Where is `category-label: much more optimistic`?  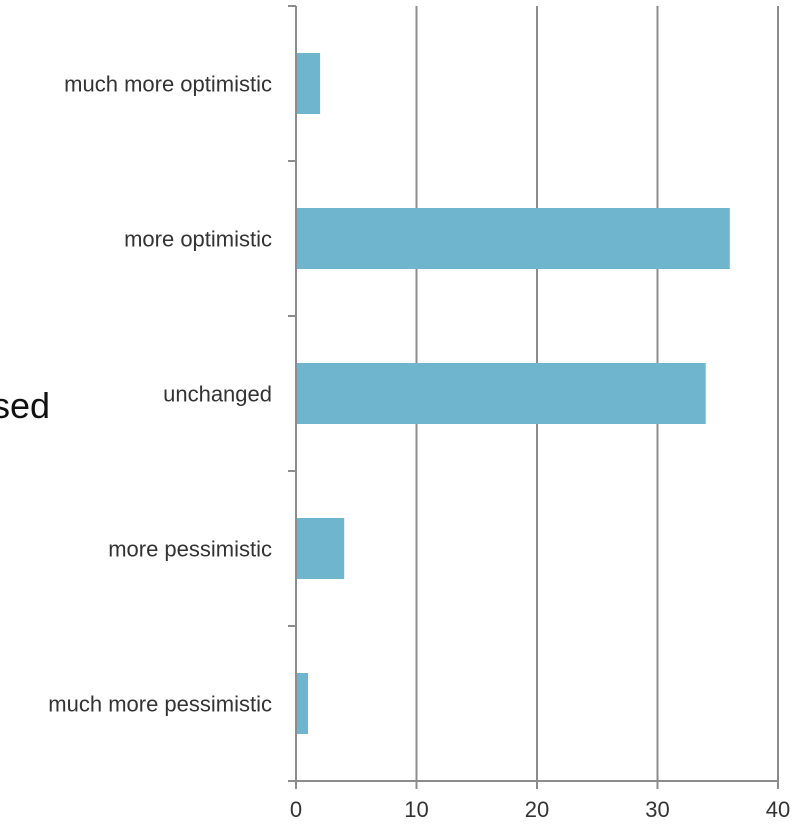 category-label: much more optimistic is located at coordinates (168, 84).